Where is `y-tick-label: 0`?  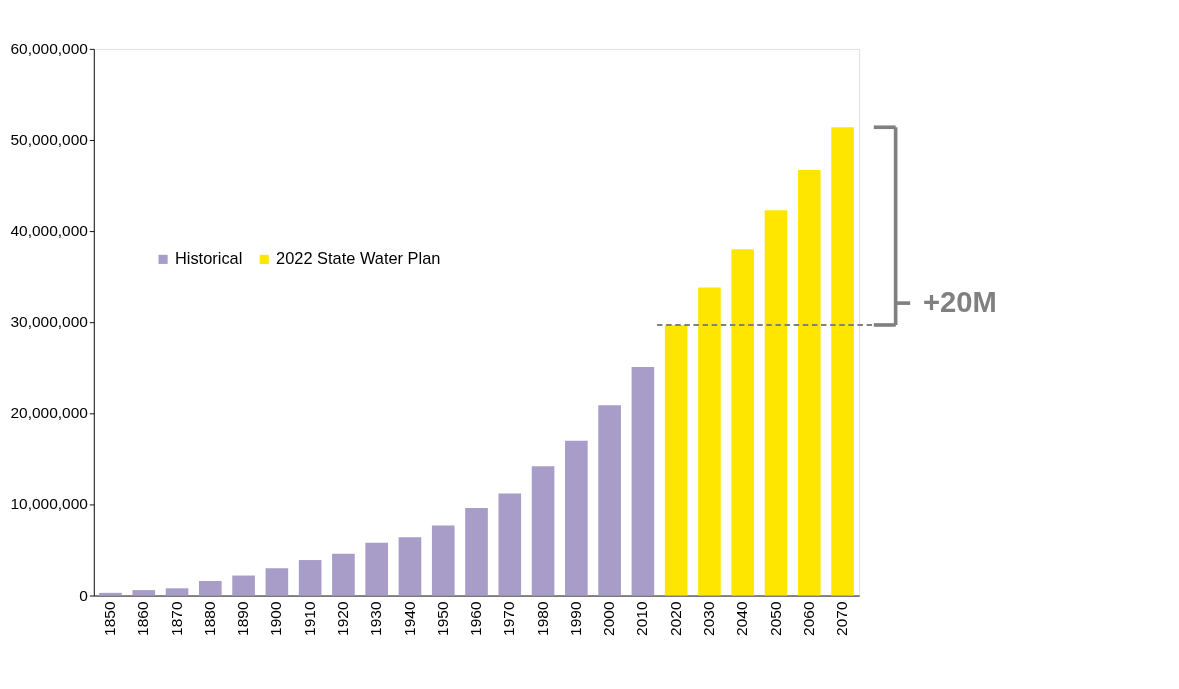 y-tick-label: 0 is located at coordinates (83, 595).